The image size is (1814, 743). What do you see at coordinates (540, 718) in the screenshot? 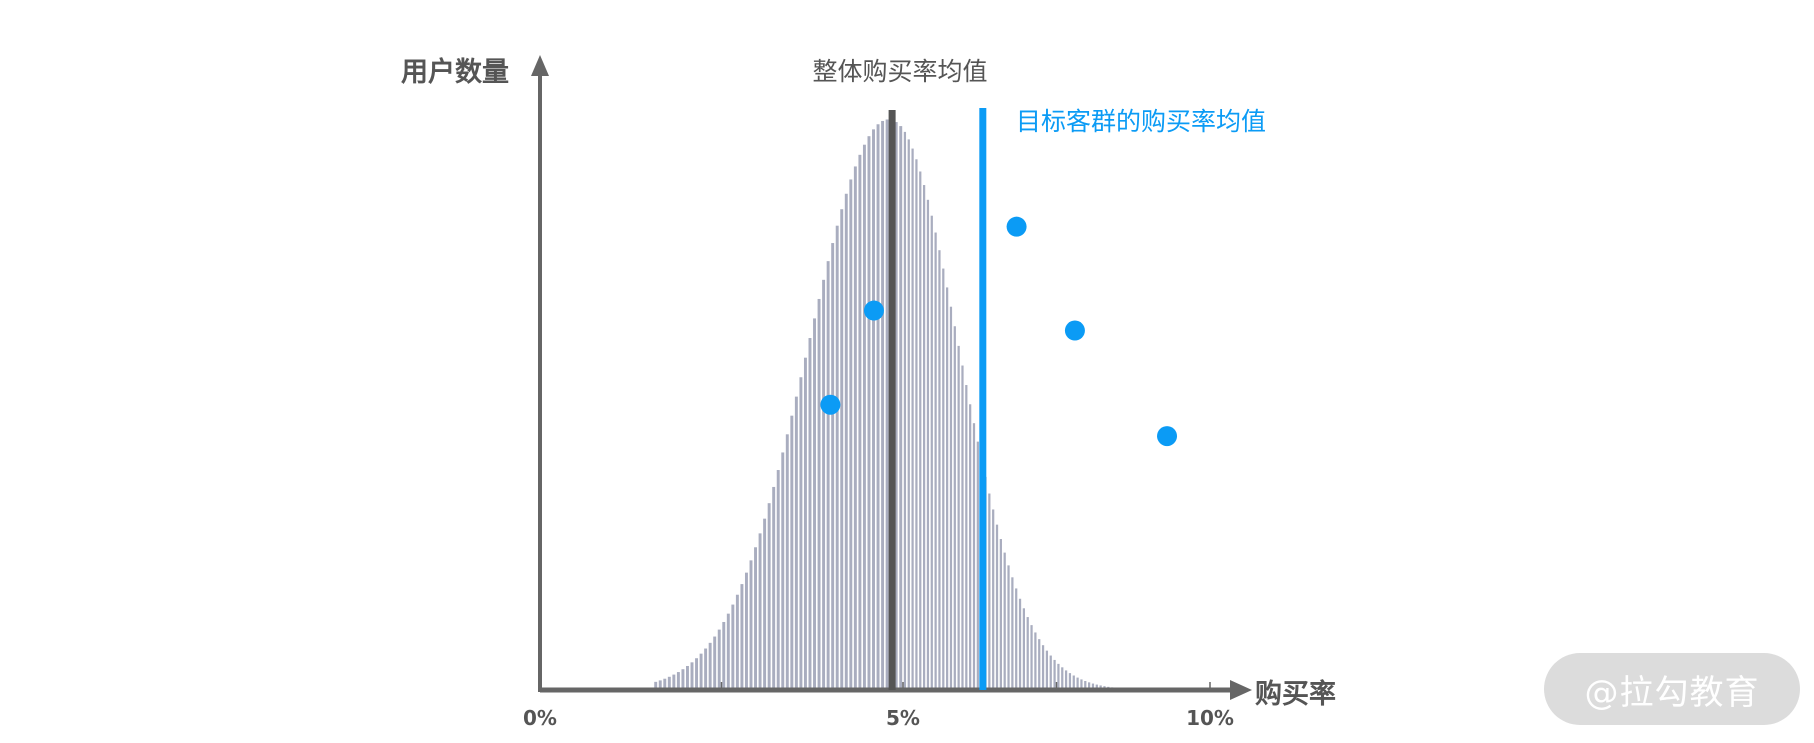
I see `x-tick-label: 0%` at bounding box center [540, 718].